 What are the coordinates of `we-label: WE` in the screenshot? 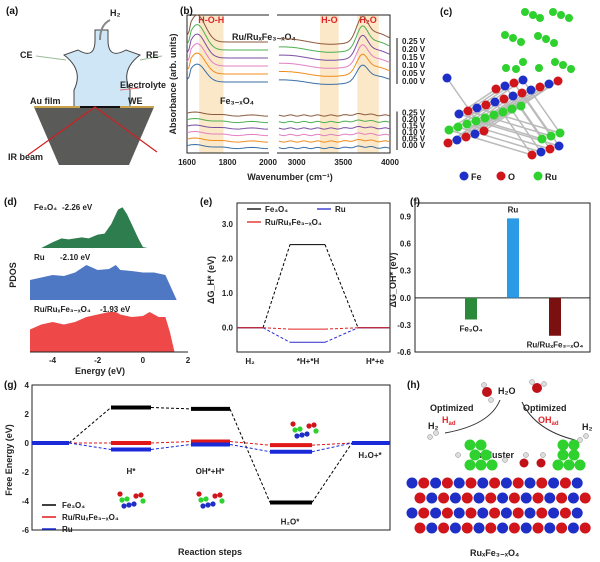 It's located at (135, 101).